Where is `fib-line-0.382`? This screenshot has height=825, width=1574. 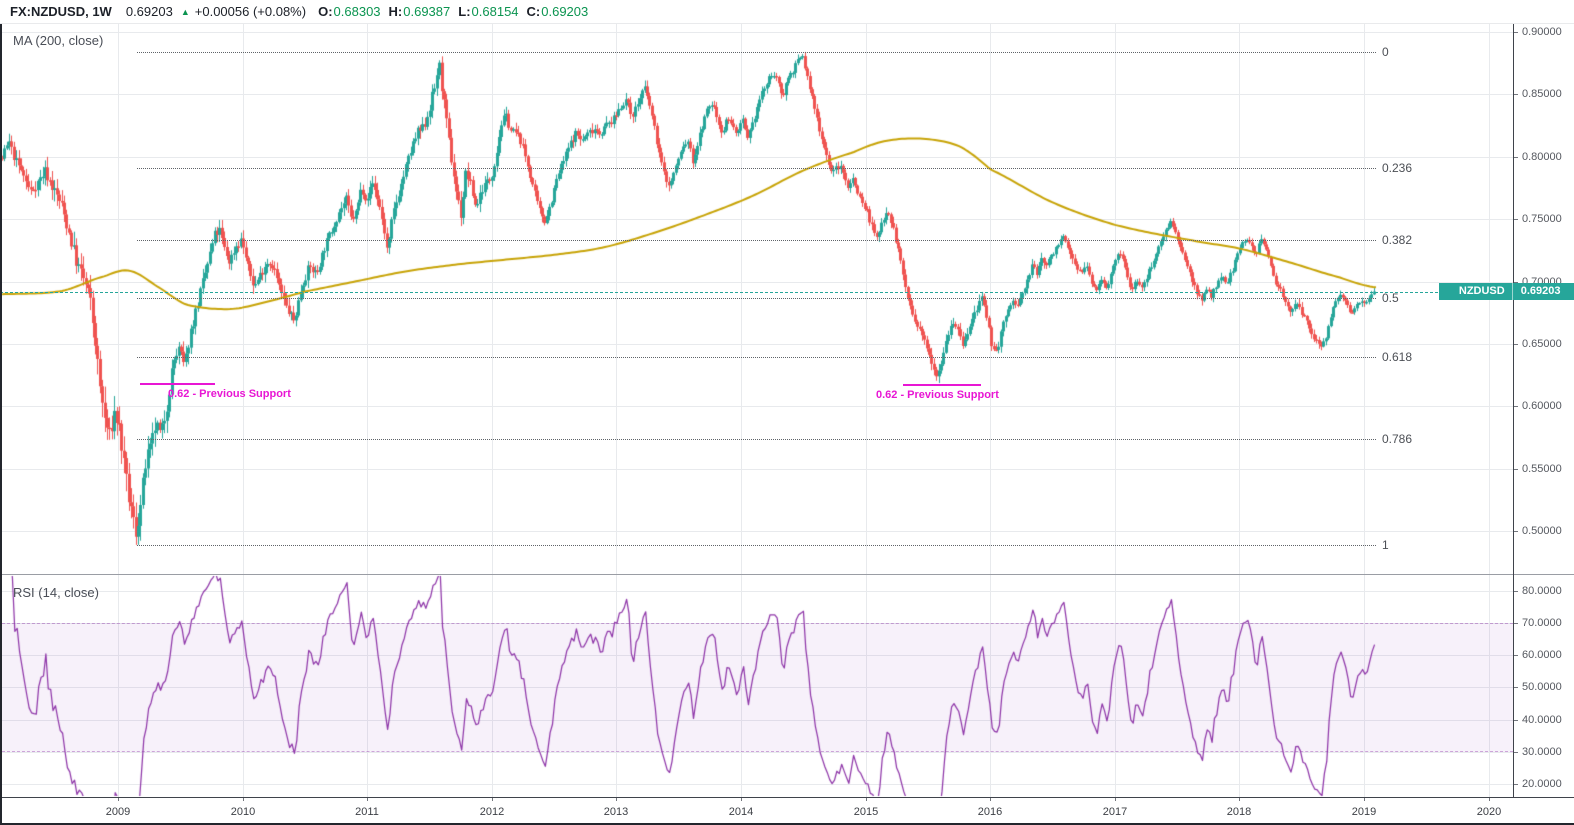
fib-line-0.382 is located at coordinates (756, 240).